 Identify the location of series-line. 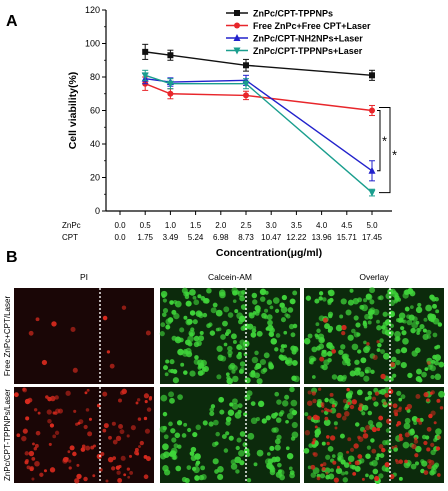
(258, 134).